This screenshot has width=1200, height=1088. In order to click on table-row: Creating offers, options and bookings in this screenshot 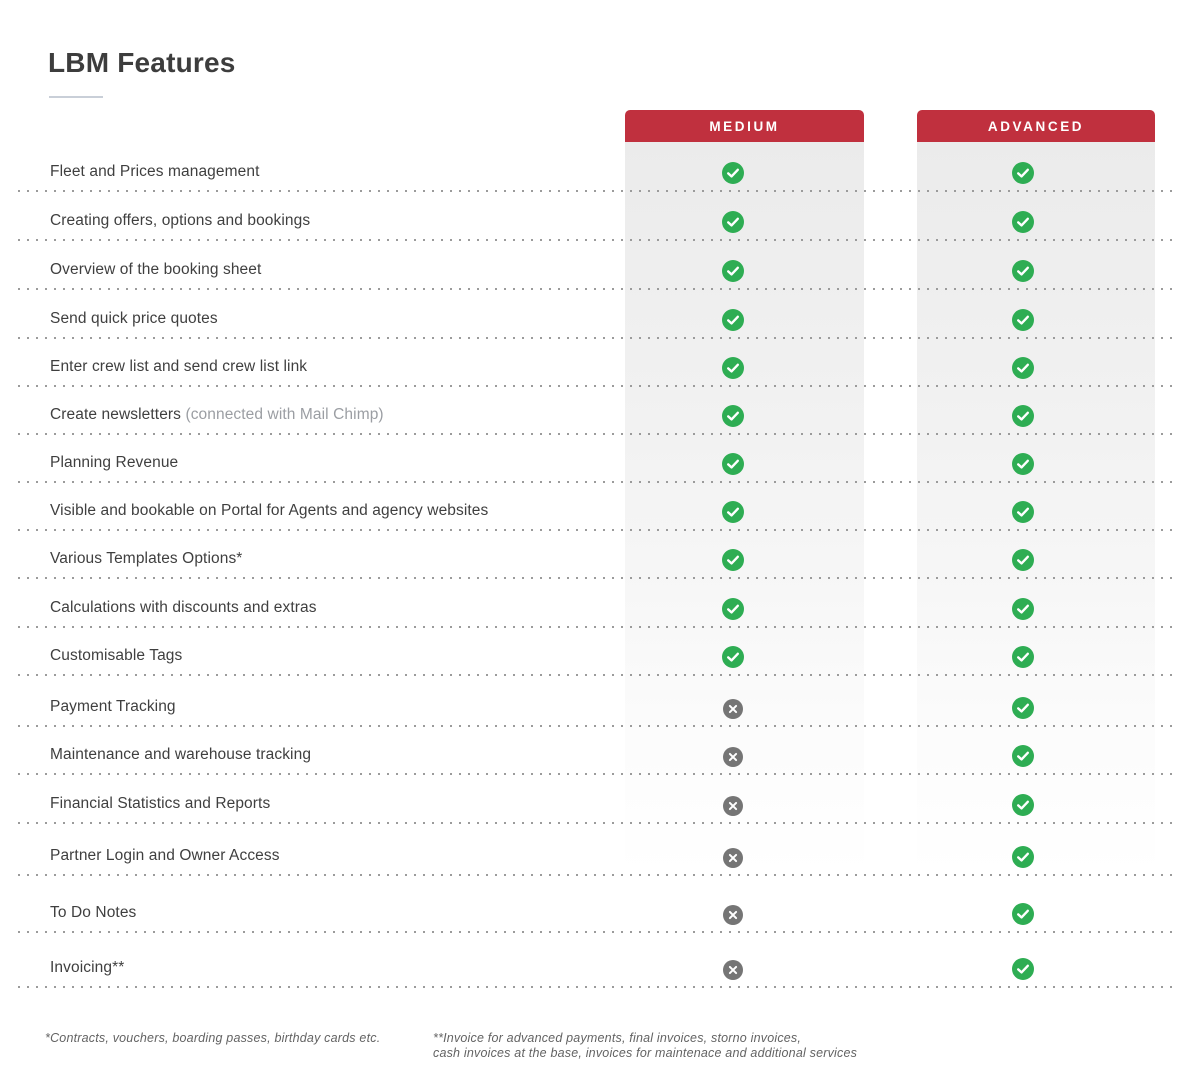, I will do `click(600, 216)`.